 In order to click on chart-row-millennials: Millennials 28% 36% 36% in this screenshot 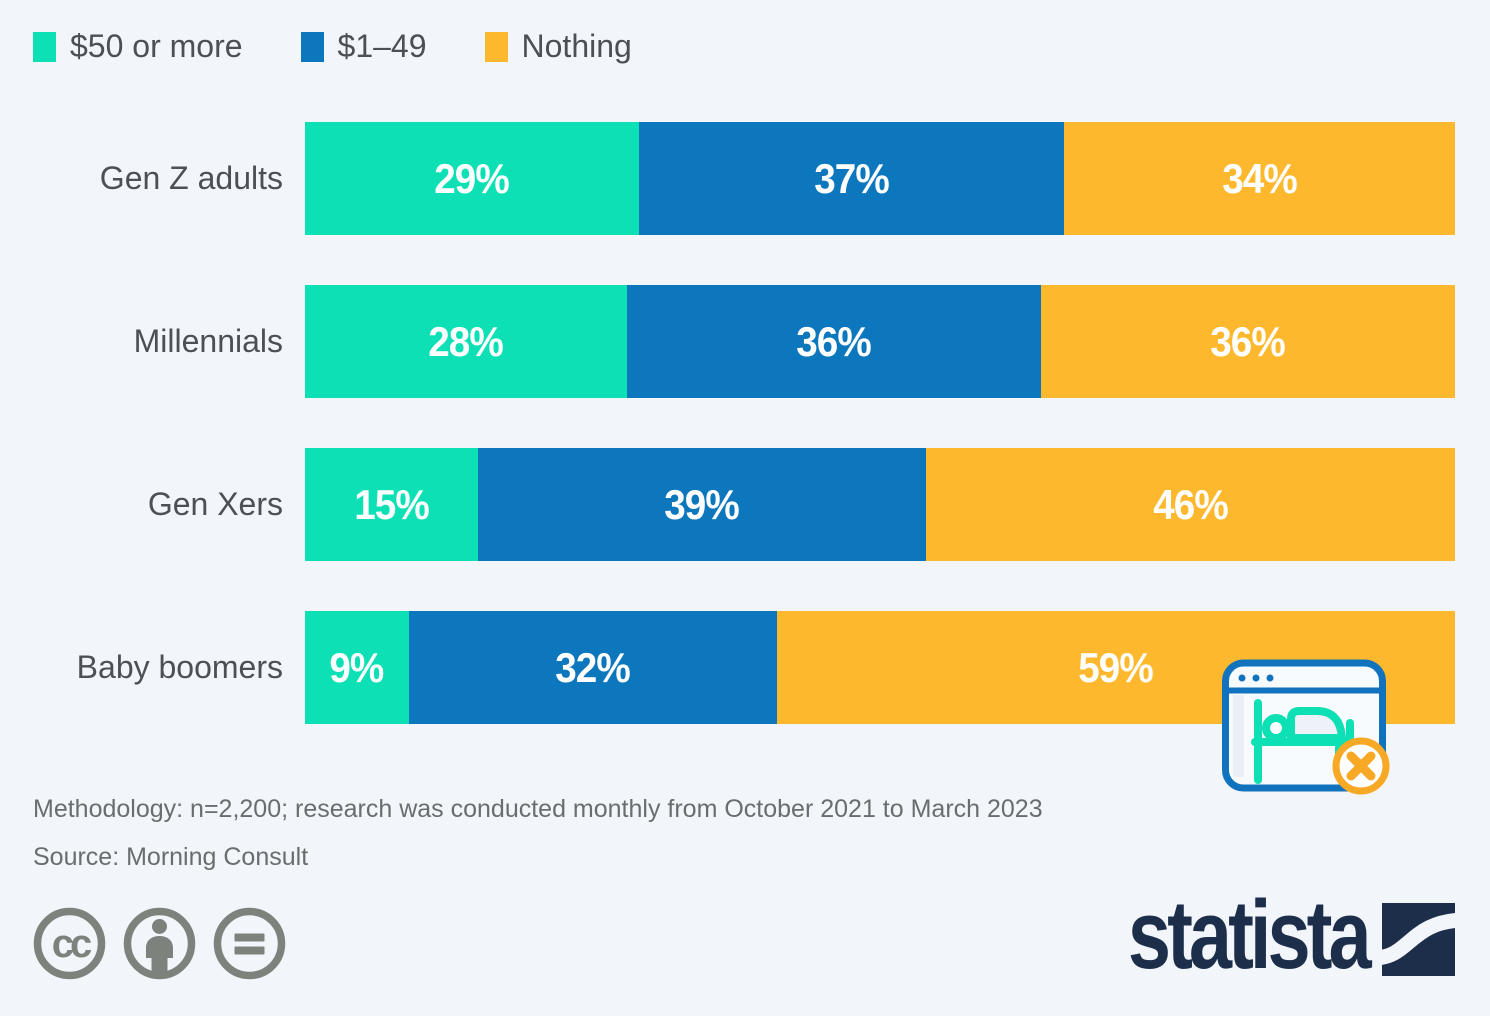, I will do `click(727, 341)`.